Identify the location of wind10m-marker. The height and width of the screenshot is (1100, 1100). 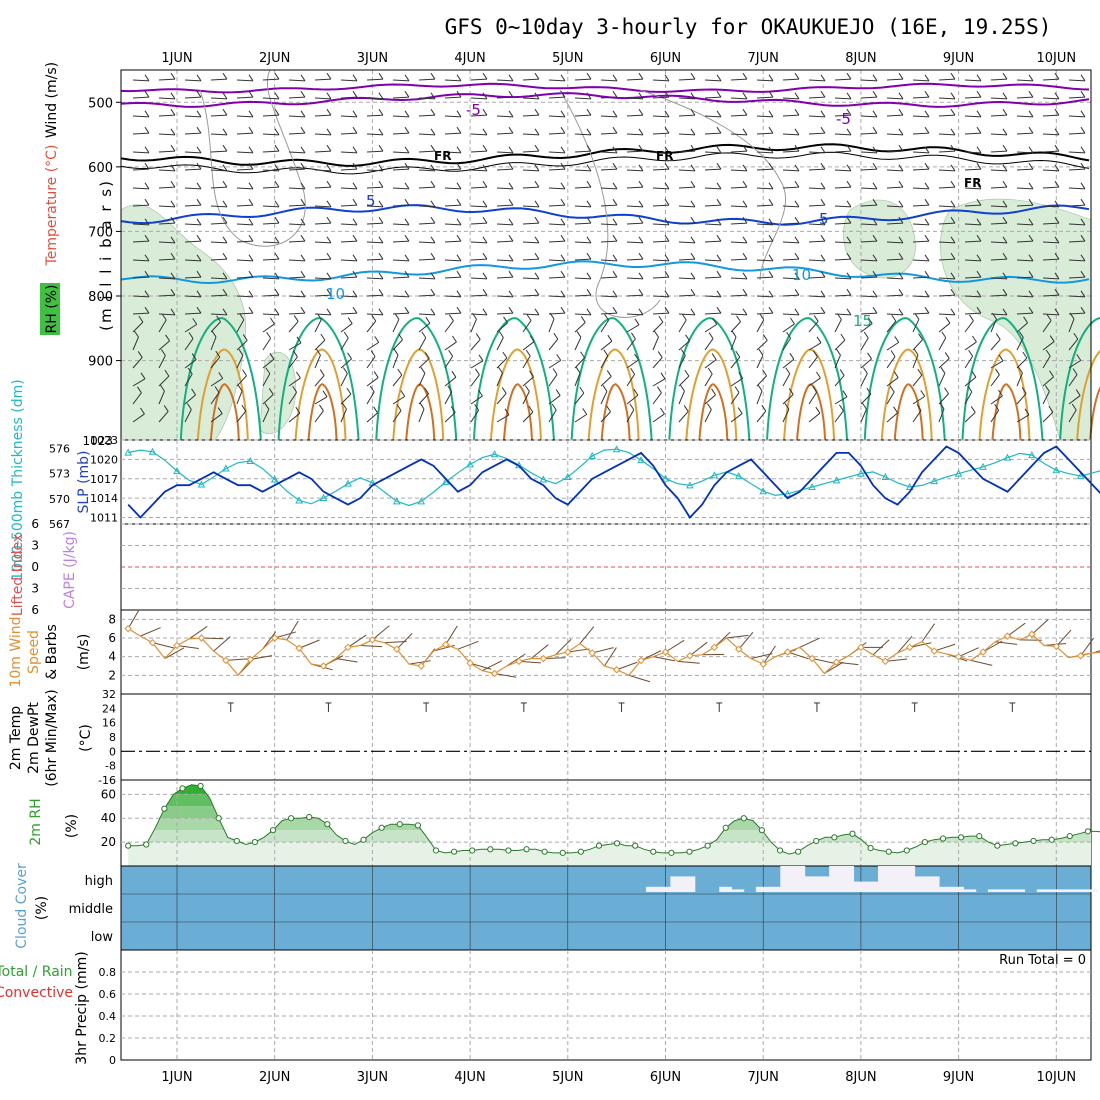
(1007, 636).